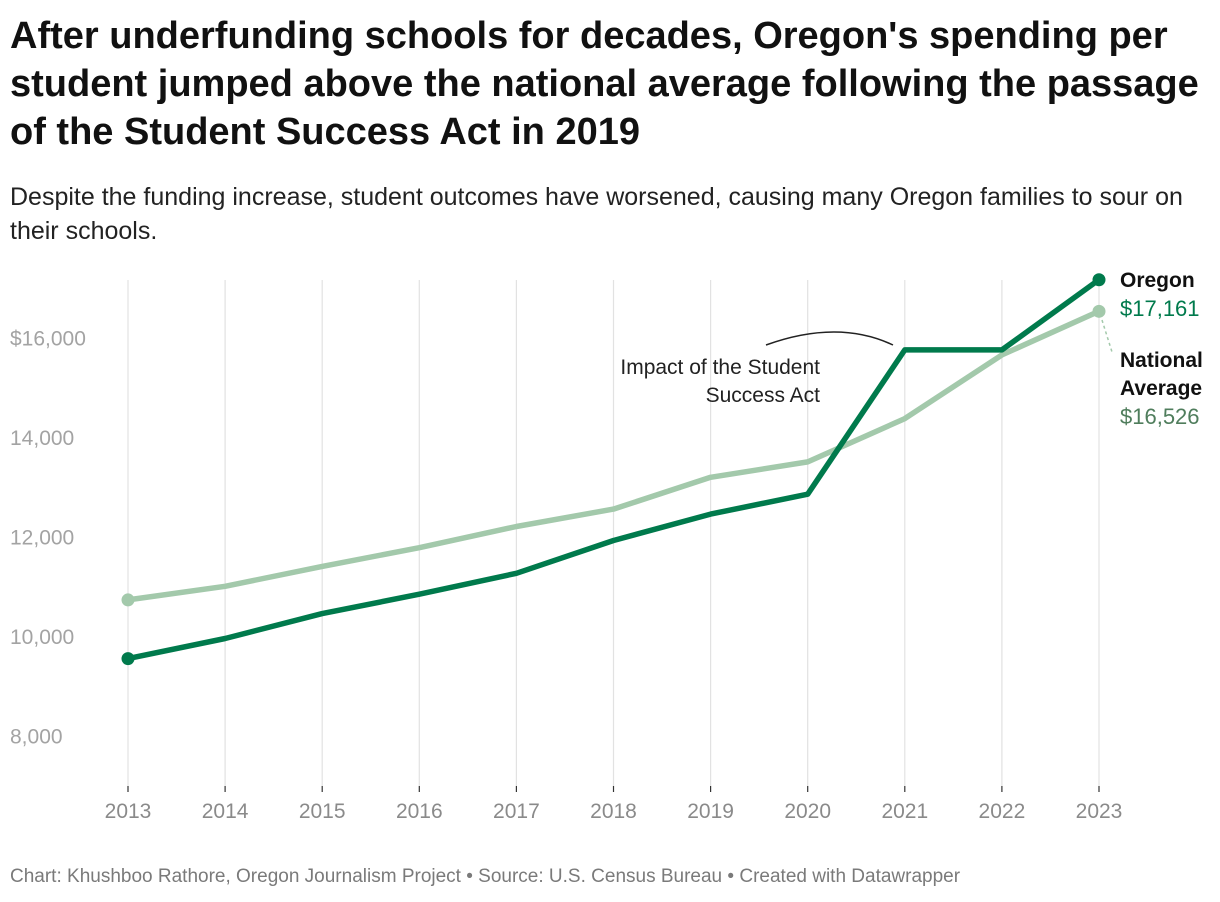 The image size is (1220, 902). Describe the element at coordinates (225, 811) in the screenshot. I see `x-tick-label-2014: 2014` at that location.